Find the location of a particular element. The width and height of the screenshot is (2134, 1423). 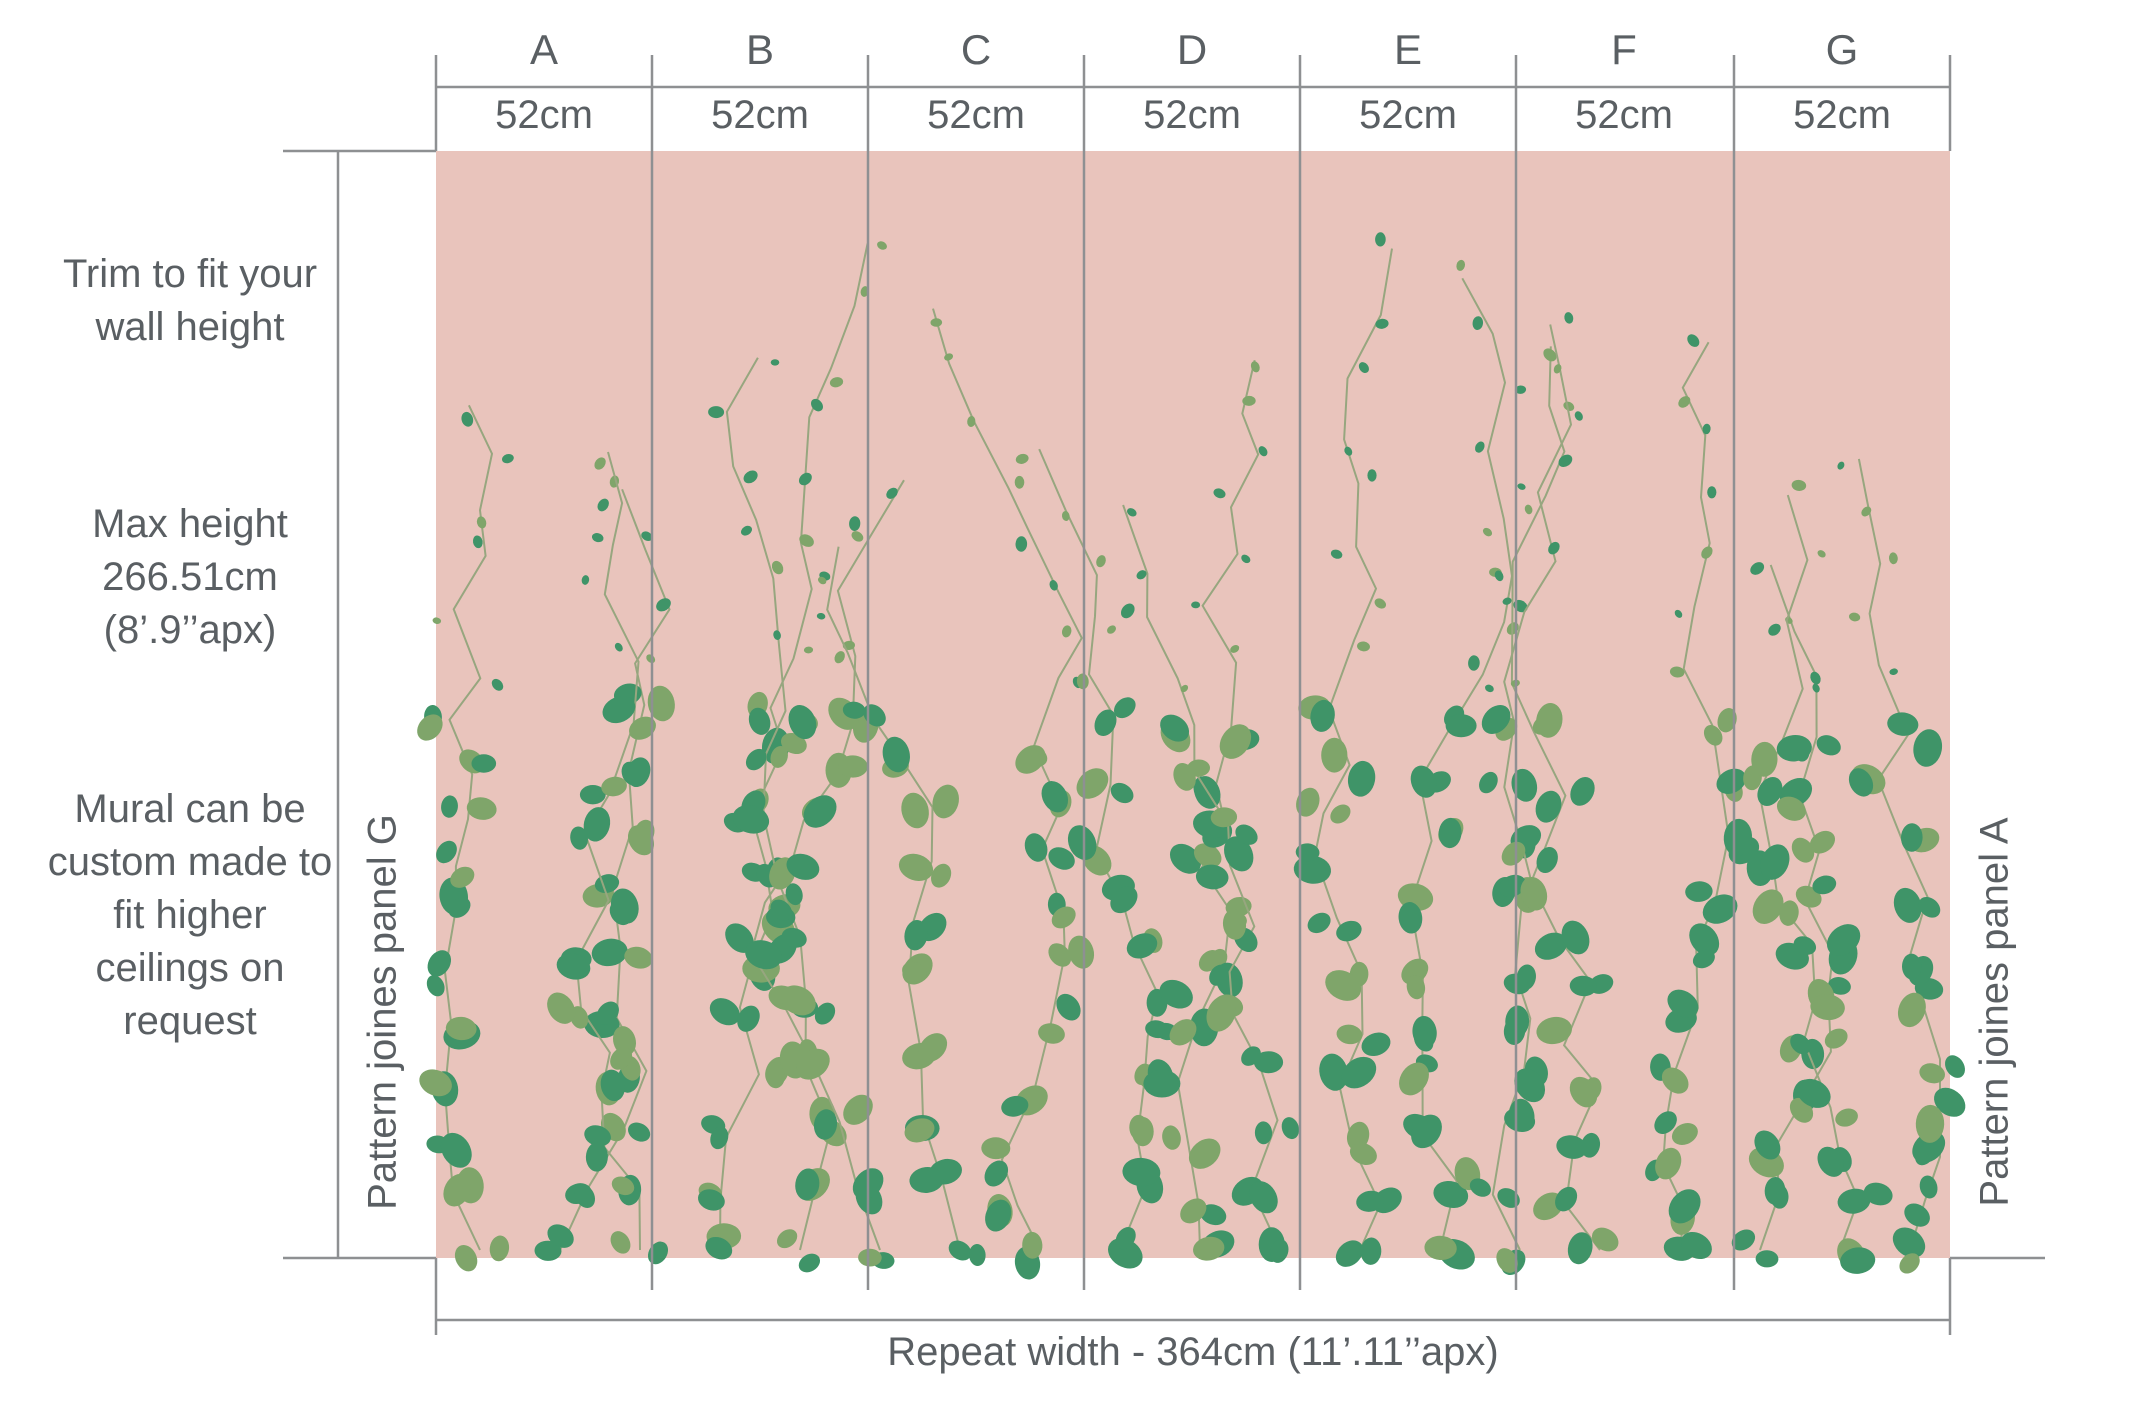

pattern-joins-a-label: Pattern joines panel A is located at coordinates (1994, 1012).